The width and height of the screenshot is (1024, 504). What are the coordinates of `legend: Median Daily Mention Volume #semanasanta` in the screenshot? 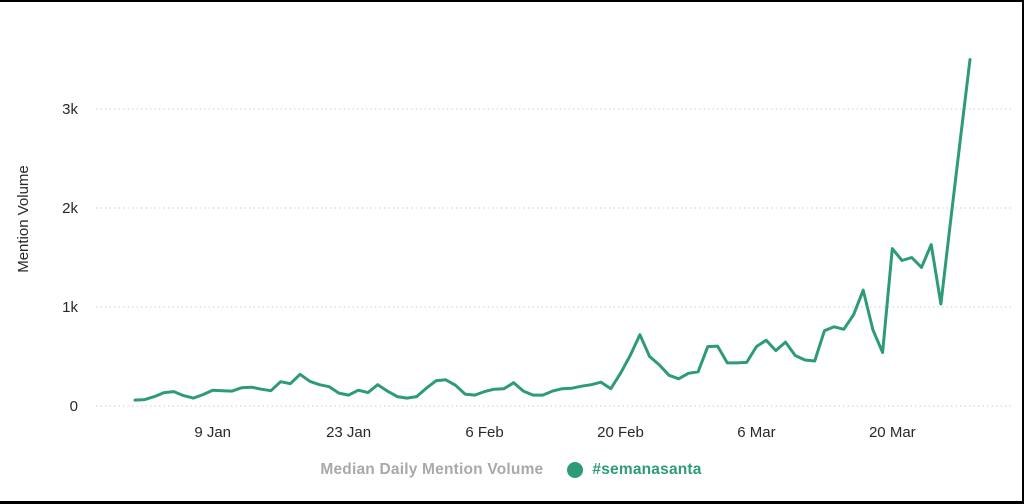 It's located at (511, 470).